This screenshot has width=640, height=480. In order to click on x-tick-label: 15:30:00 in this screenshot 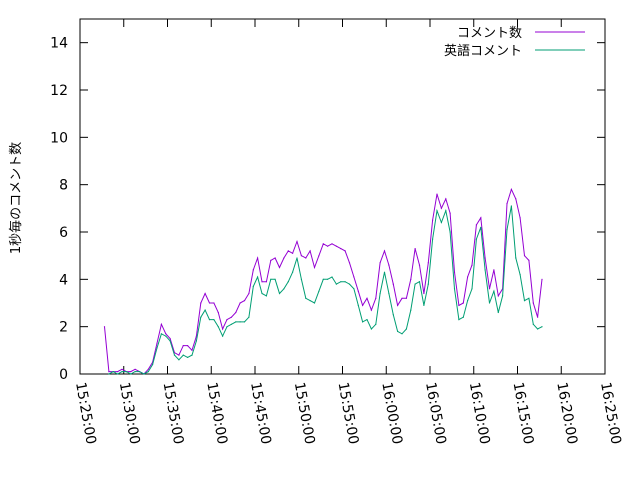, I will do `click(129, 413)`.